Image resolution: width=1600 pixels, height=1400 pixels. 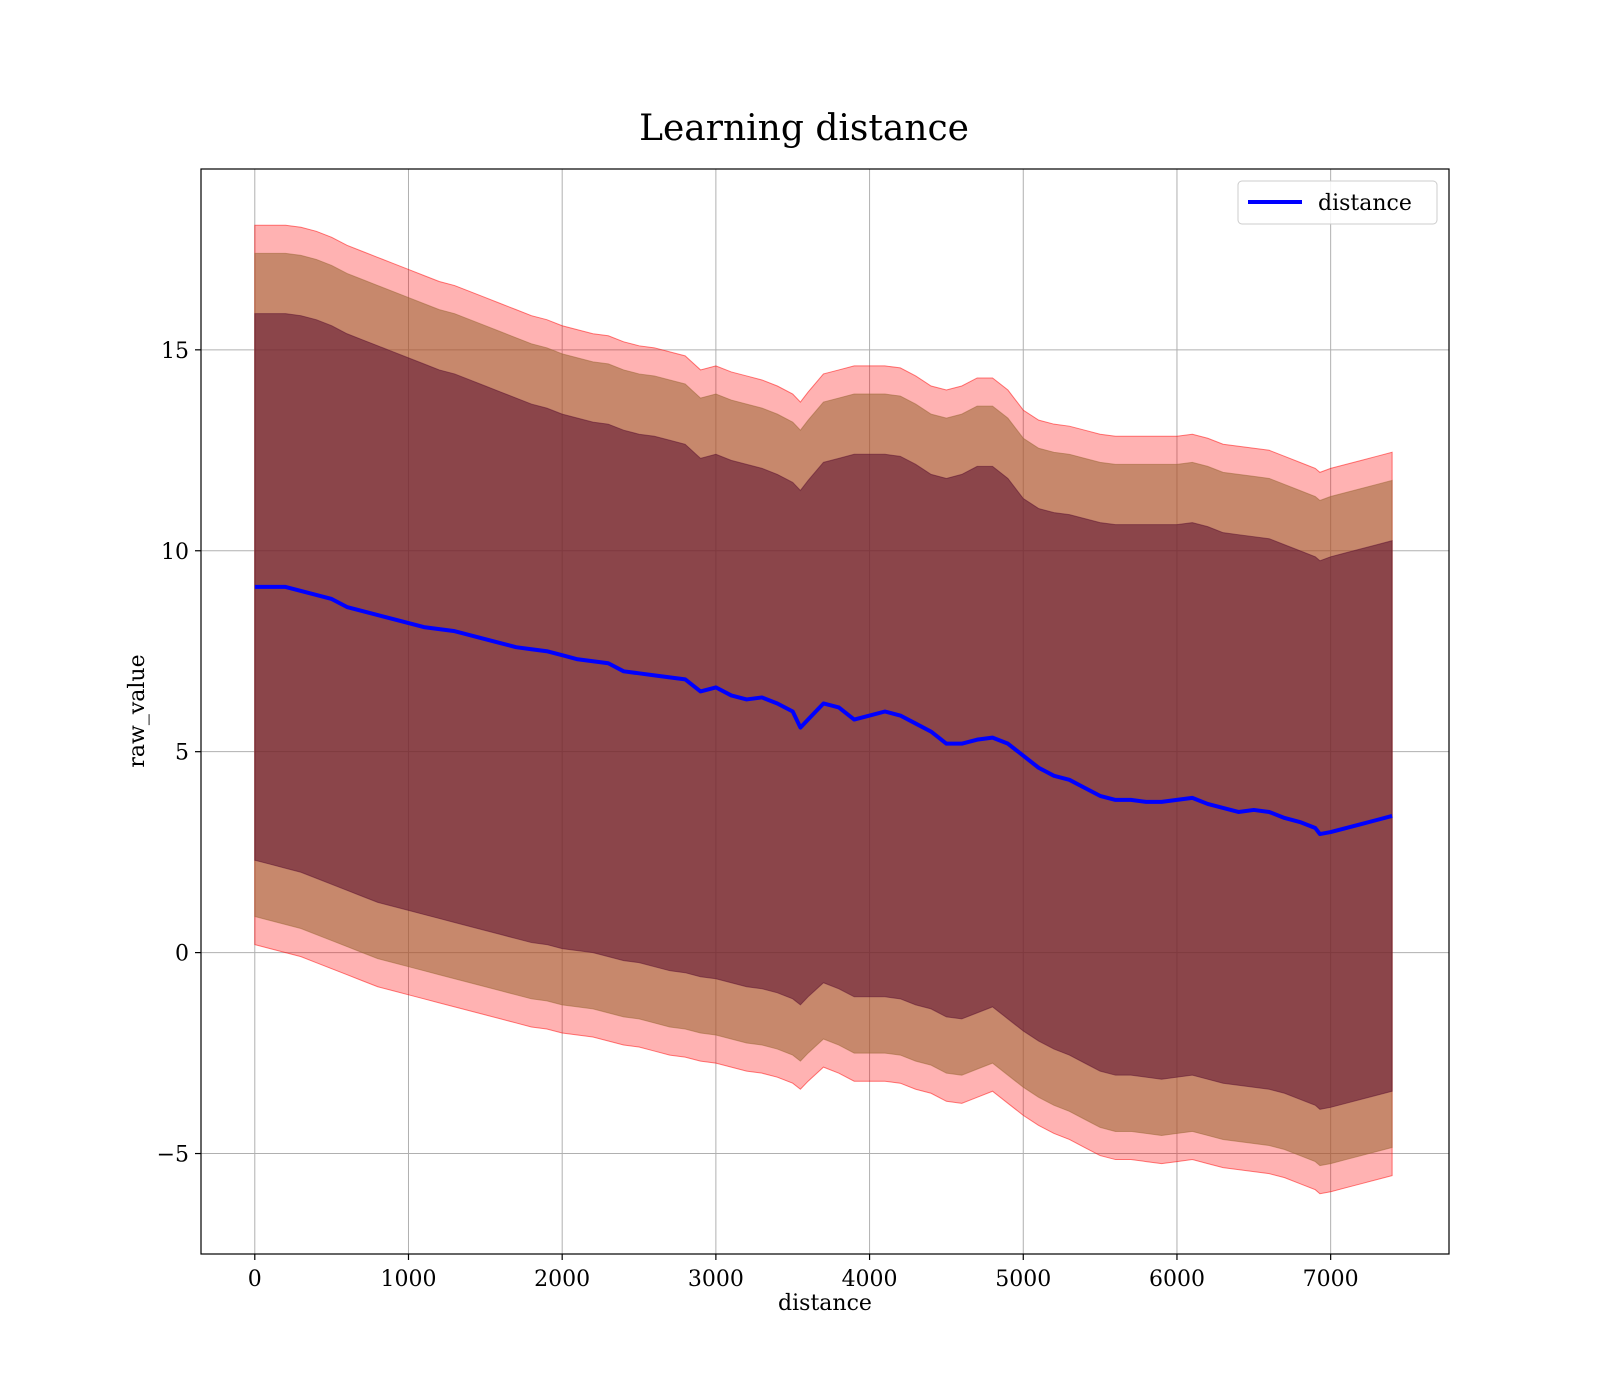 What do you see at coordinates (182, 954) in the screenshot?
I see `y-tick-label: 0` at bounding box center [182, 954].